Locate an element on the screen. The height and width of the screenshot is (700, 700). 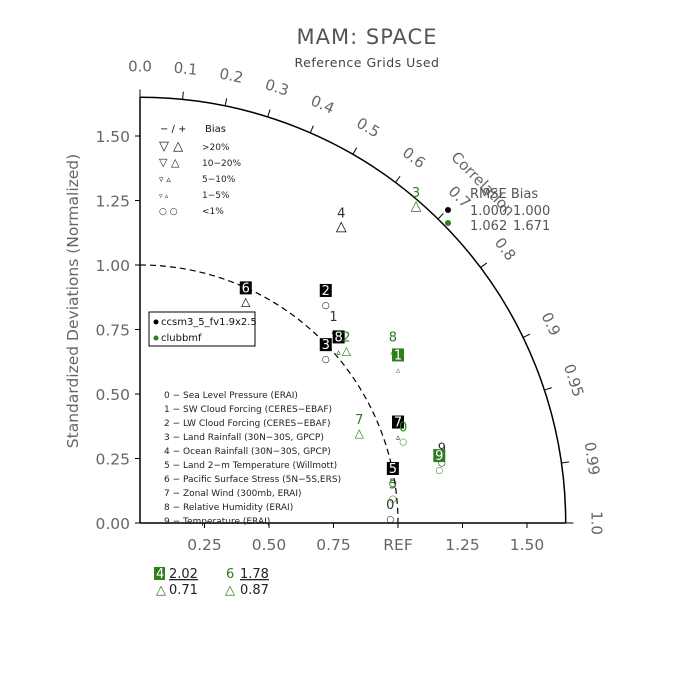
rmse-bias-header: RMSE Bias is located at coordinates (504, 194).